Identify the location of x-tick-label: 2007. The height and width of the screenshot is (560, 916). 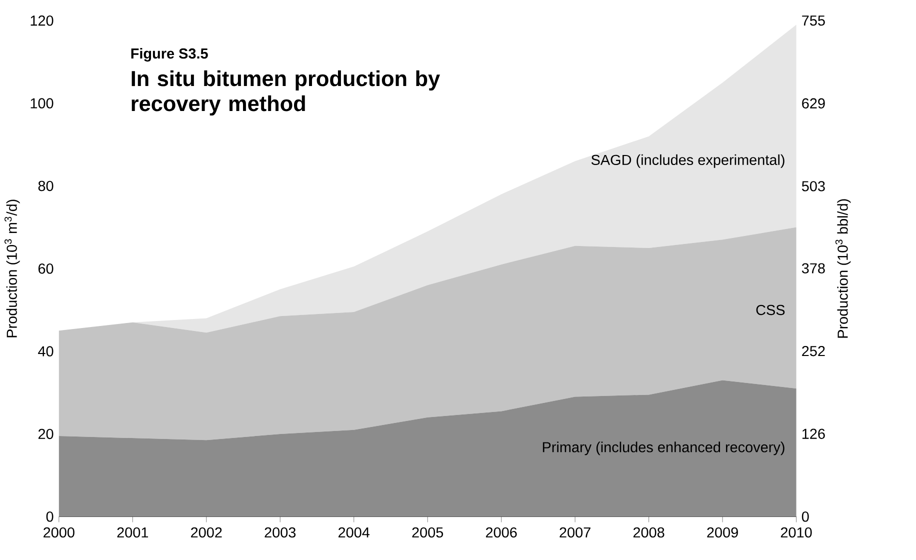
(575, 532).